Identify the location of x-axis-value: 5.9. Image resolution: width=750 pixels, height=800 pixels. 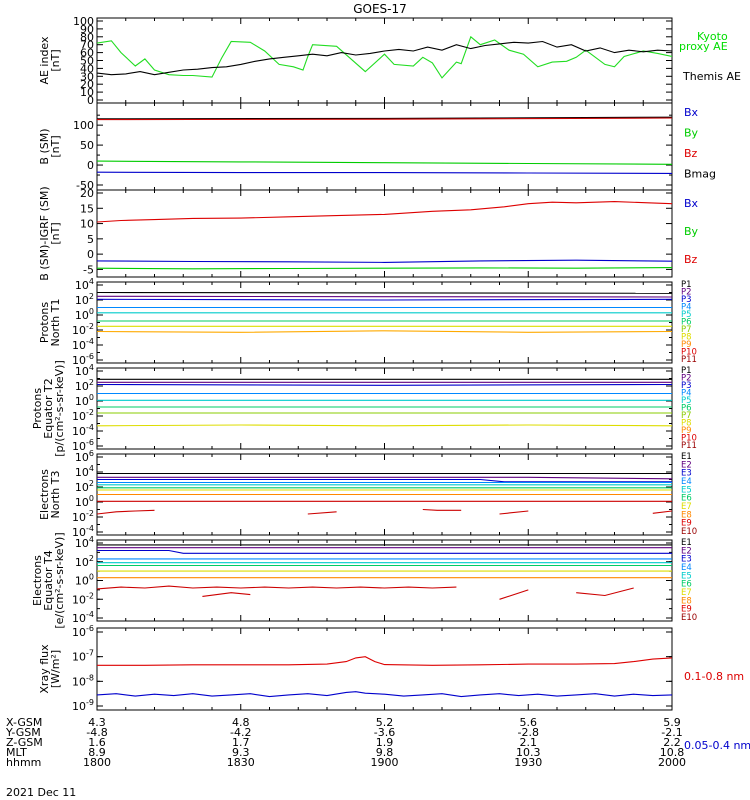
(672, 722).